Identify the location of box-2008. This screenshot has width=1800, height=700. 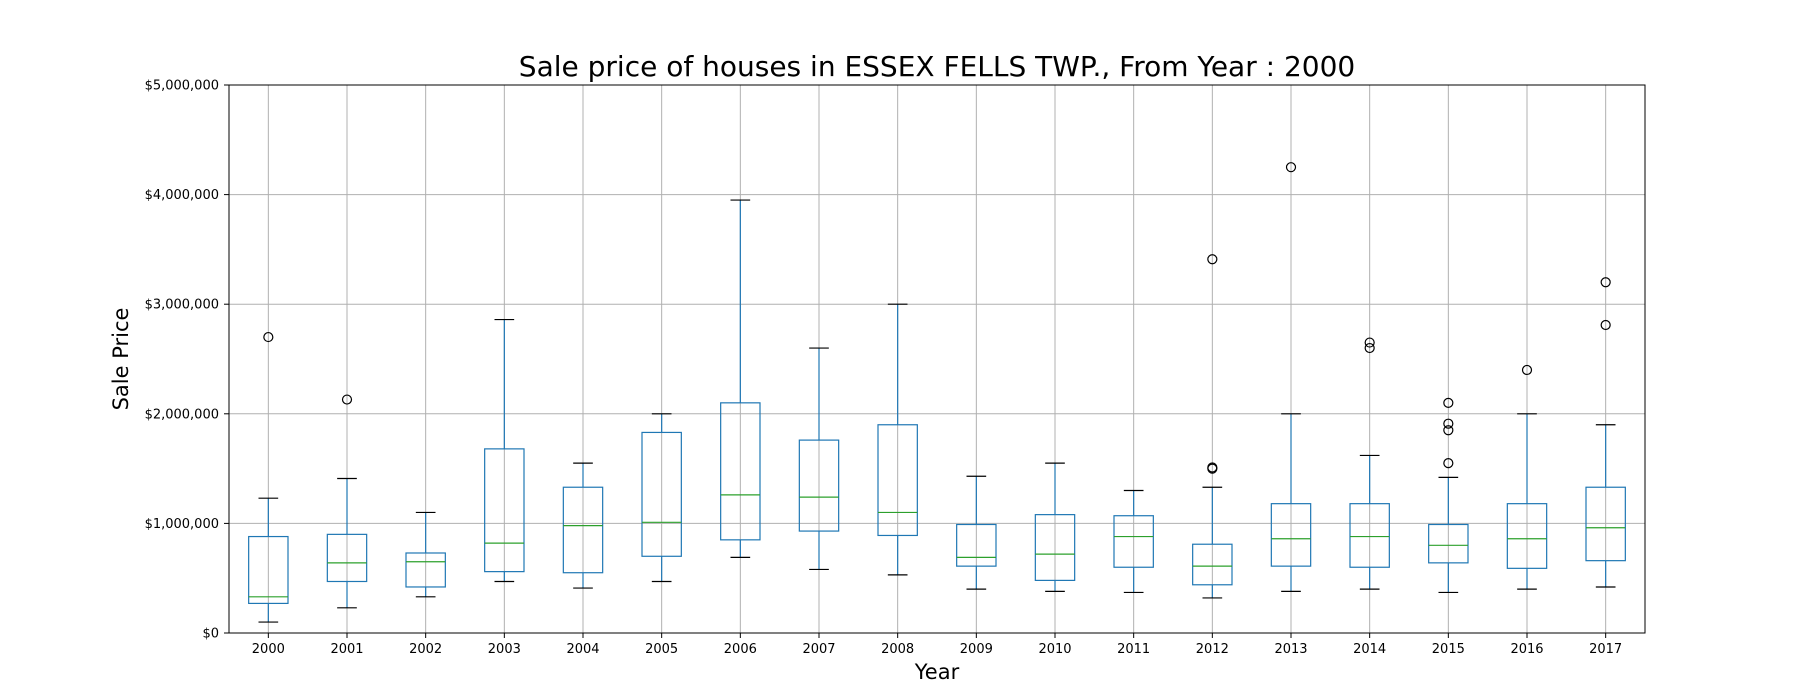
(897, 439).